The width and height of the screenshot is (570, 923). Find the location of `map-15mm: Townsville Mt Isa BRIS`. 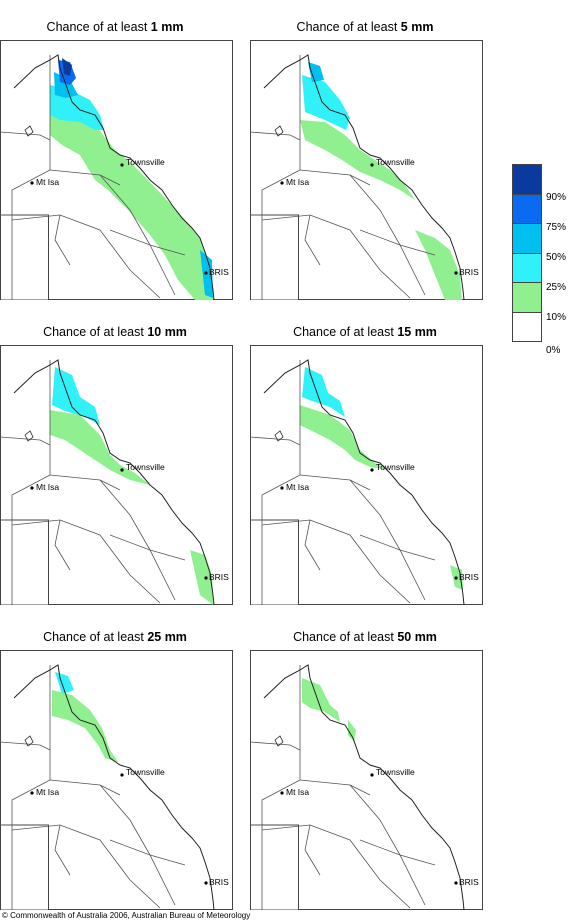

map-15mm: Townsville Mt Isa BRIS is located at coordinates (366, 475).